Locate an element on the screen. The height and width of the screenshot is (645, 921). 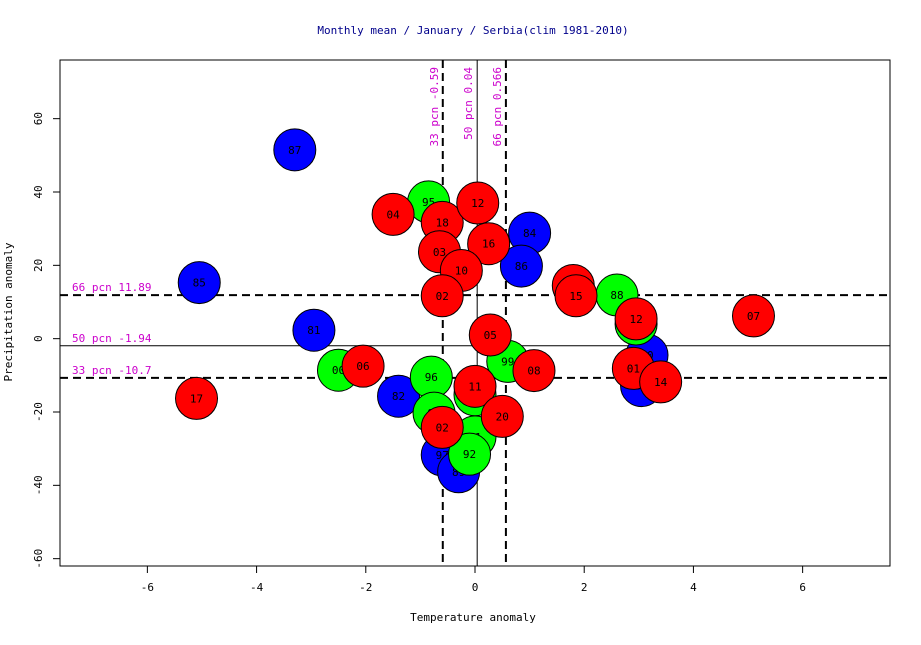
point-label: 07 is located at coordinates (753, 316).